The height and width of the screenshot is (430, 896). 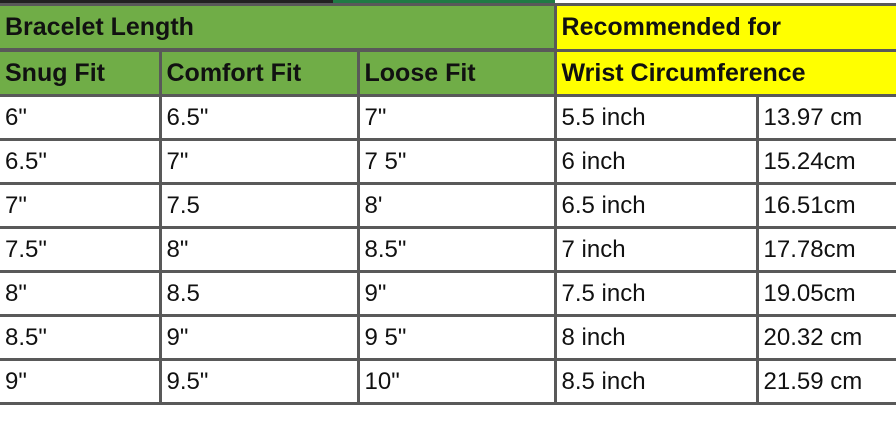 What do you see at coordinates (656, 161) in the screenshot?
I see `wrist-inch-cell: 6 inch` at bounding box center [656, 161].